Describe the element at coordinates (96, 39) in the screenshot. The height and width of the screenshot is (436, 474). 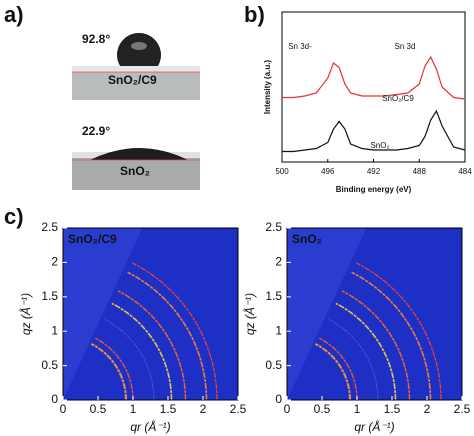
I see `contact-angle: 92.8°` at that location.